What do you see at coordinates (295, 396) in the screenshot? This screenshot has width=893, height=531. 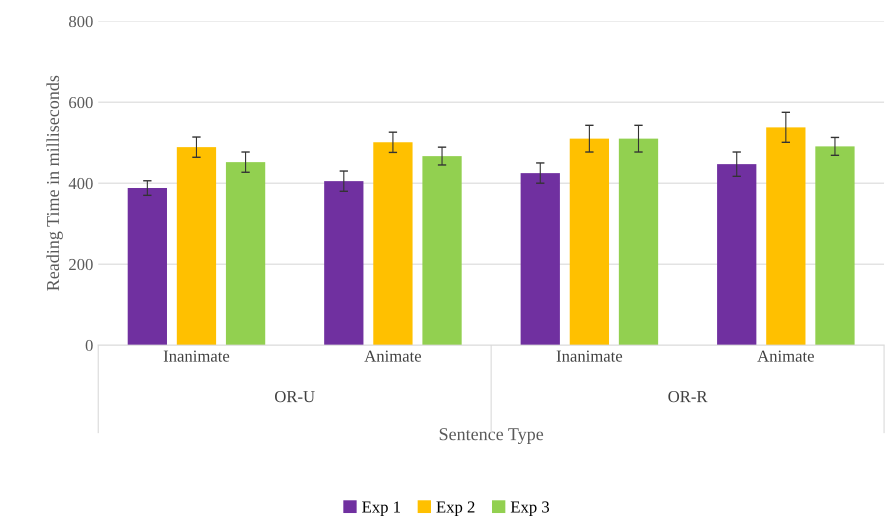 I see `text: OR-U` at bounding box center [295, 396].